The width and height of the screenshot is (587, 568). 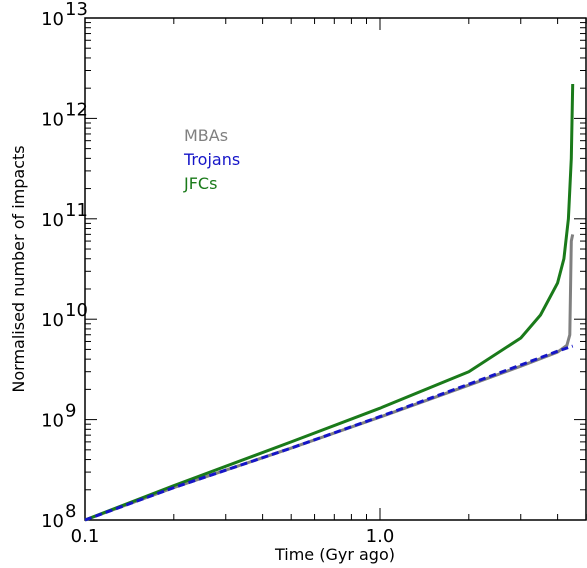 What do you see at coordinates (18, 268) in the screenshot?
I see `y-axis-label: Normalised number of impacts` at bounding box center [18, 268].